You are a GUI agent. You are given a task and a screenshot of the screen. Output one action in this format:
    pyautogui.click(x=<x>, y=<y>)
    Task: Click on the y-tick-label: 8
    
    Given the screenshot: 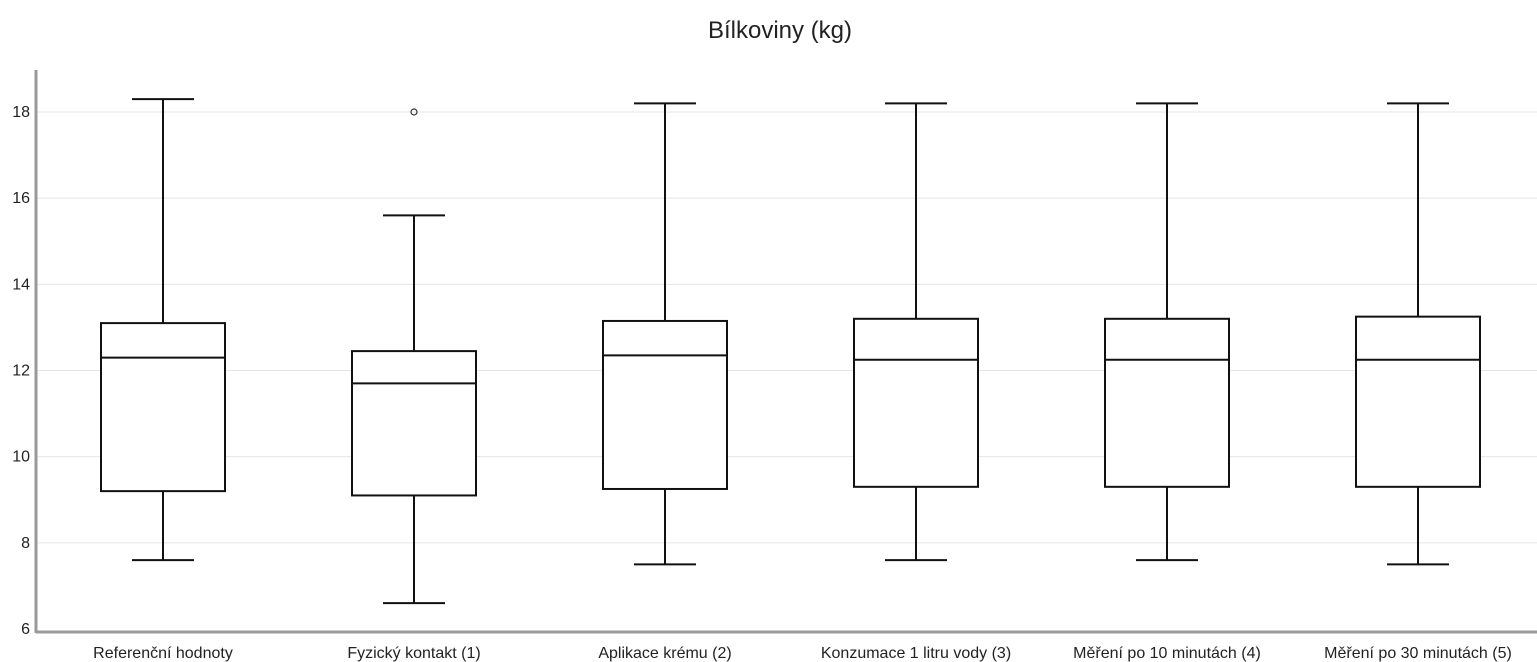 What is the action you would take?
    pyautogui.click(x=25, y=543)
    